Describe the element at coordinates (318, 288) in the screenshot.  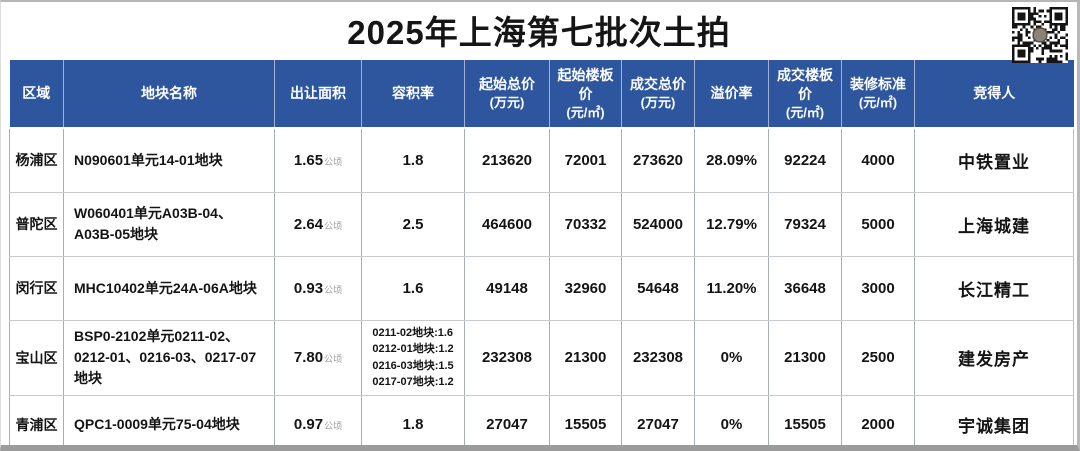
I see `cell-area: 0.93公顷` at that location.